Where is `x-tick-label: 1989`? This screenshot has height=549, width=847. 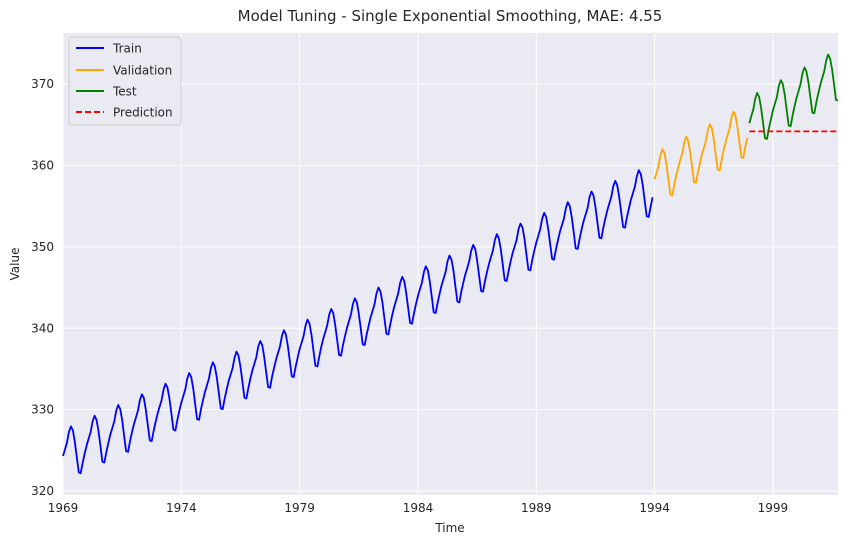
x-tick-label: 1989 is located at coordinates (536, 508).